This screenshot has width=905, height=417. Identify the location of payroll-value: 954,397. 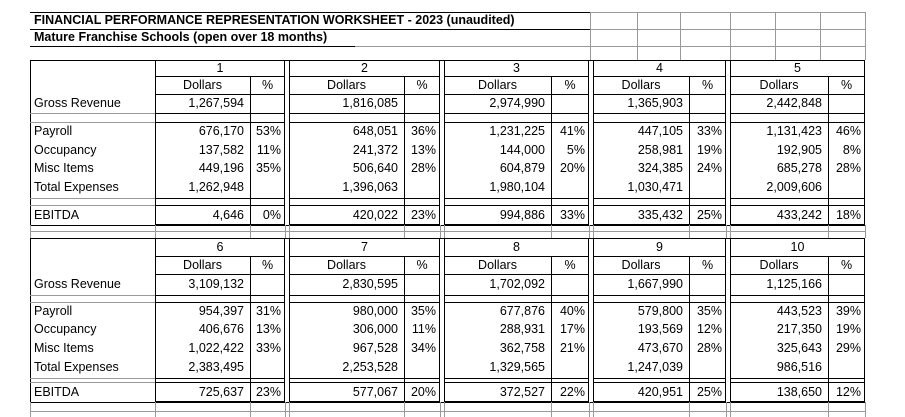
(221, 311).